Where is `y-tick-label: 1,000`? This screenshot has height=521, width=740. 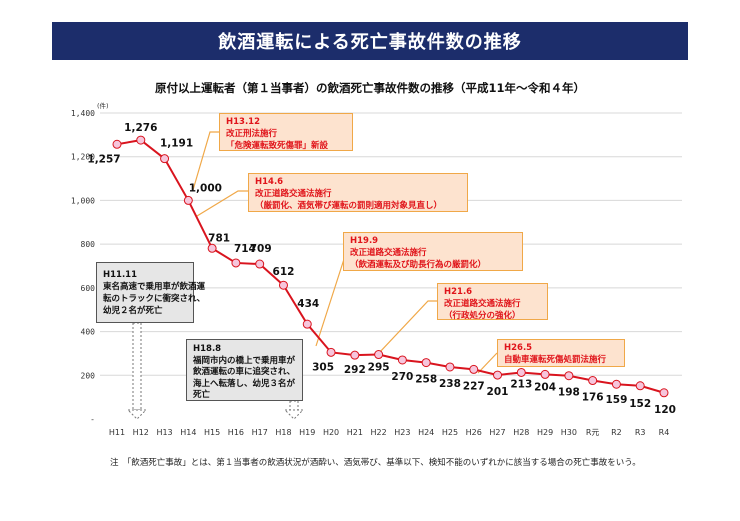 y-tick-label: 1,000 is located at coordinates (83, 200).